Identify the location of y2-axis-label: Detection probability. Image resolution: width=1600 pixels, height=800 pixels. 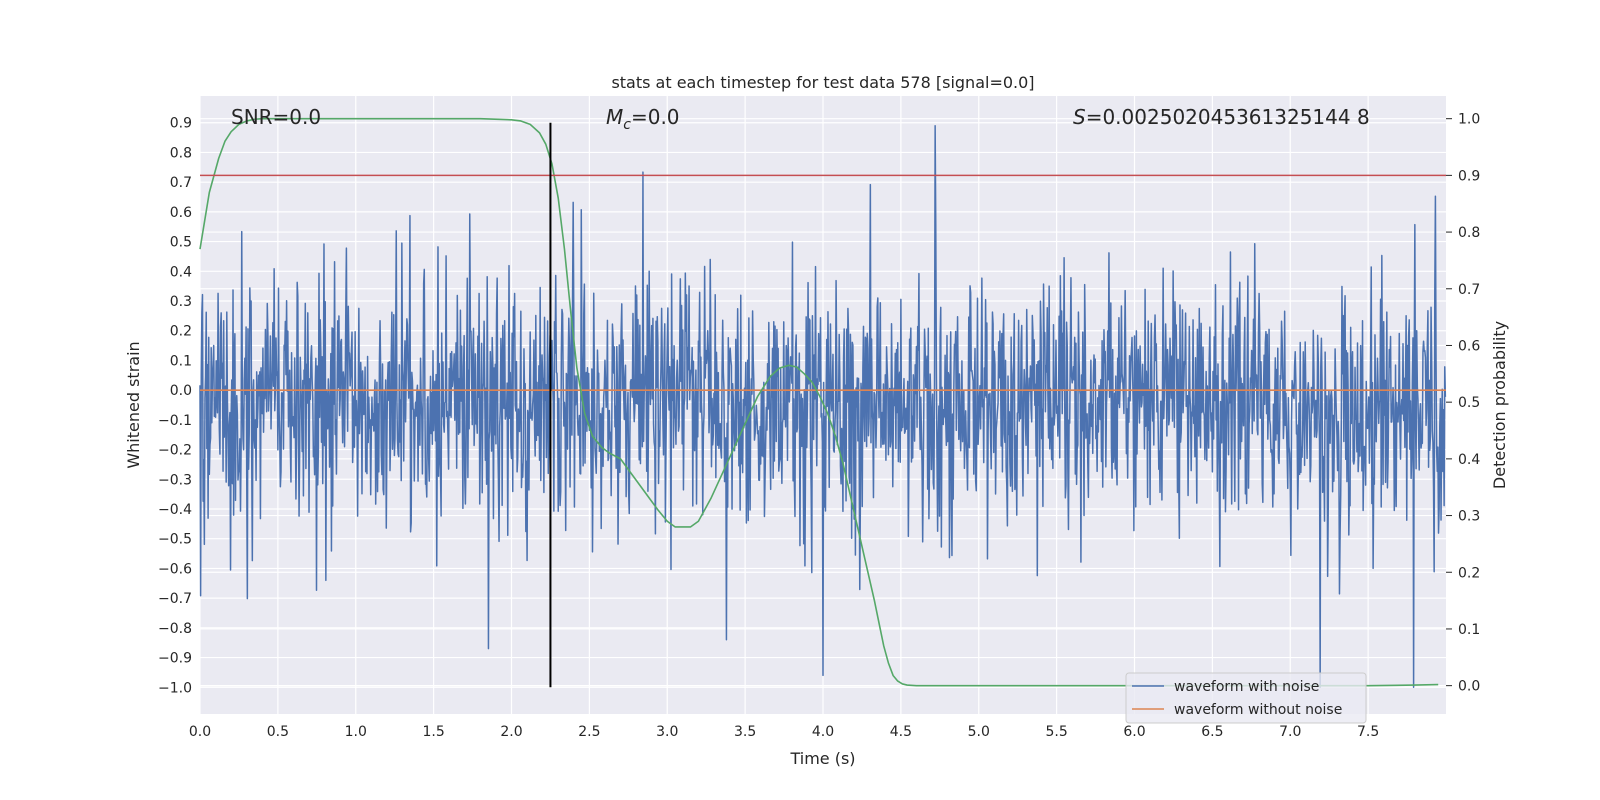
(1499, 405).